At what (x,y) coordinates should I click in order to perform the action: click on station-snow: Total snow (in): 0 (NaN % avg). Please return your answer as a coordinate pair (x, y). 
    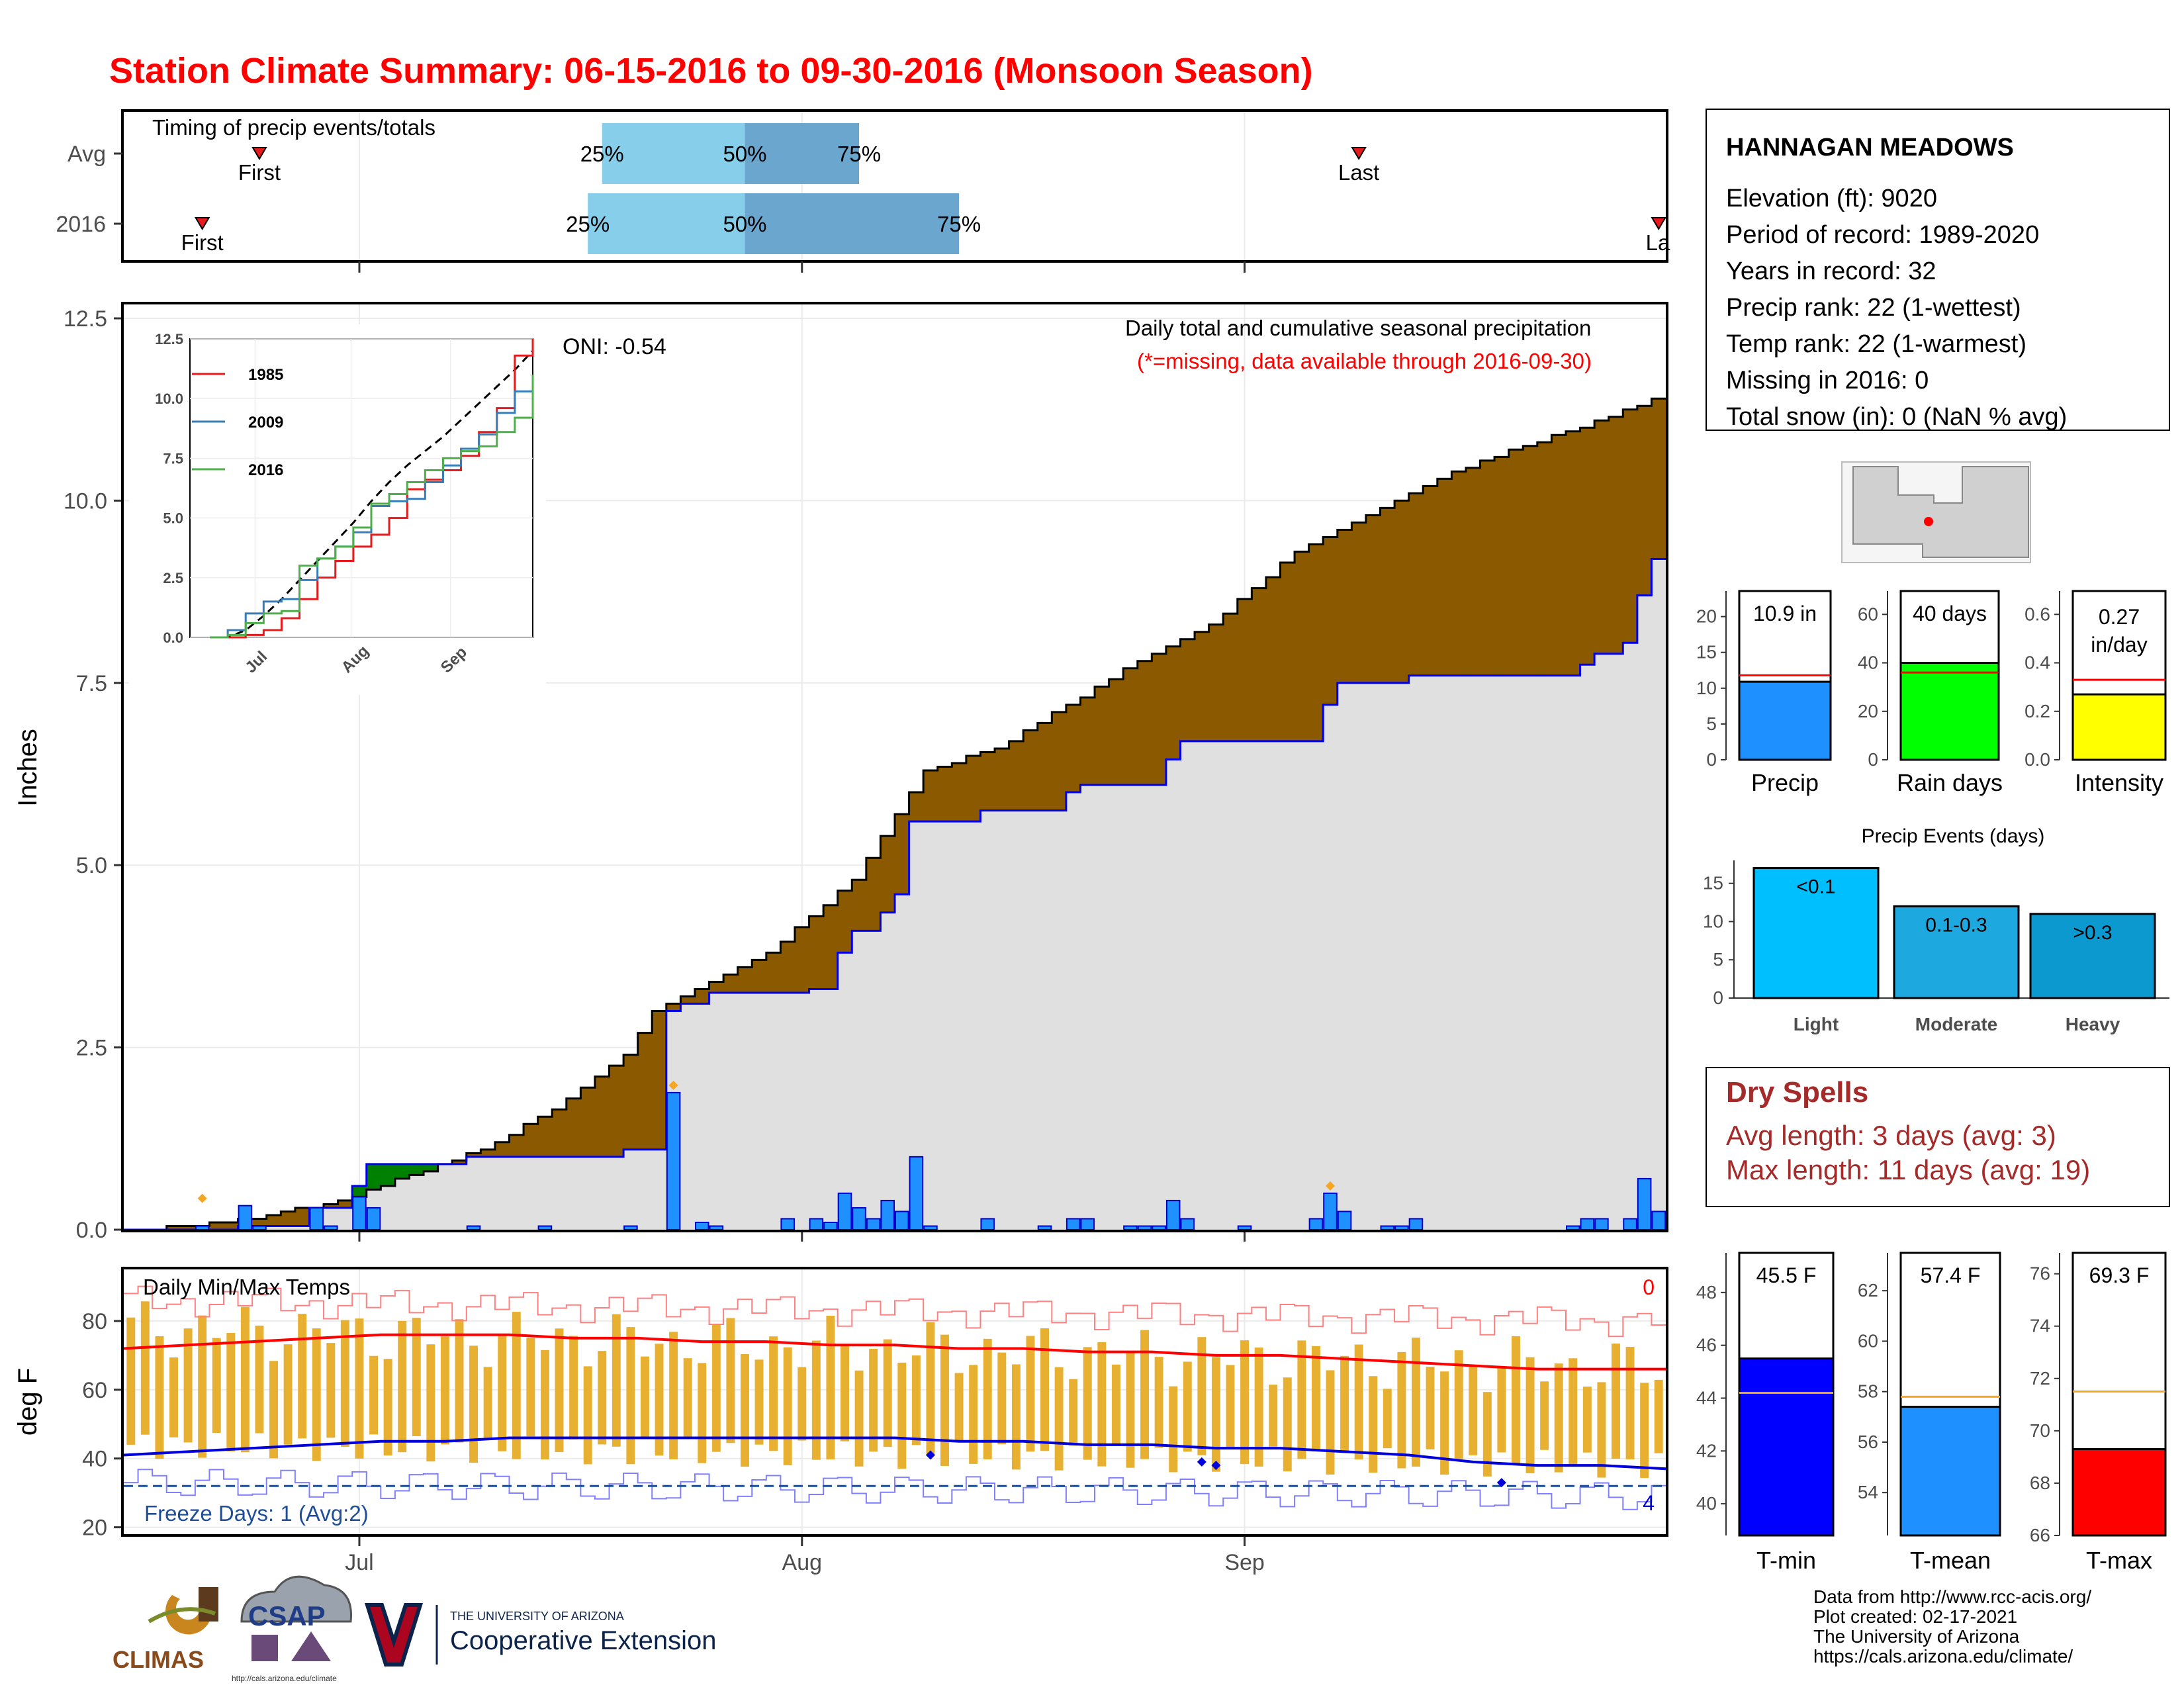
    Looking at the image, I should click on (1897, 417).